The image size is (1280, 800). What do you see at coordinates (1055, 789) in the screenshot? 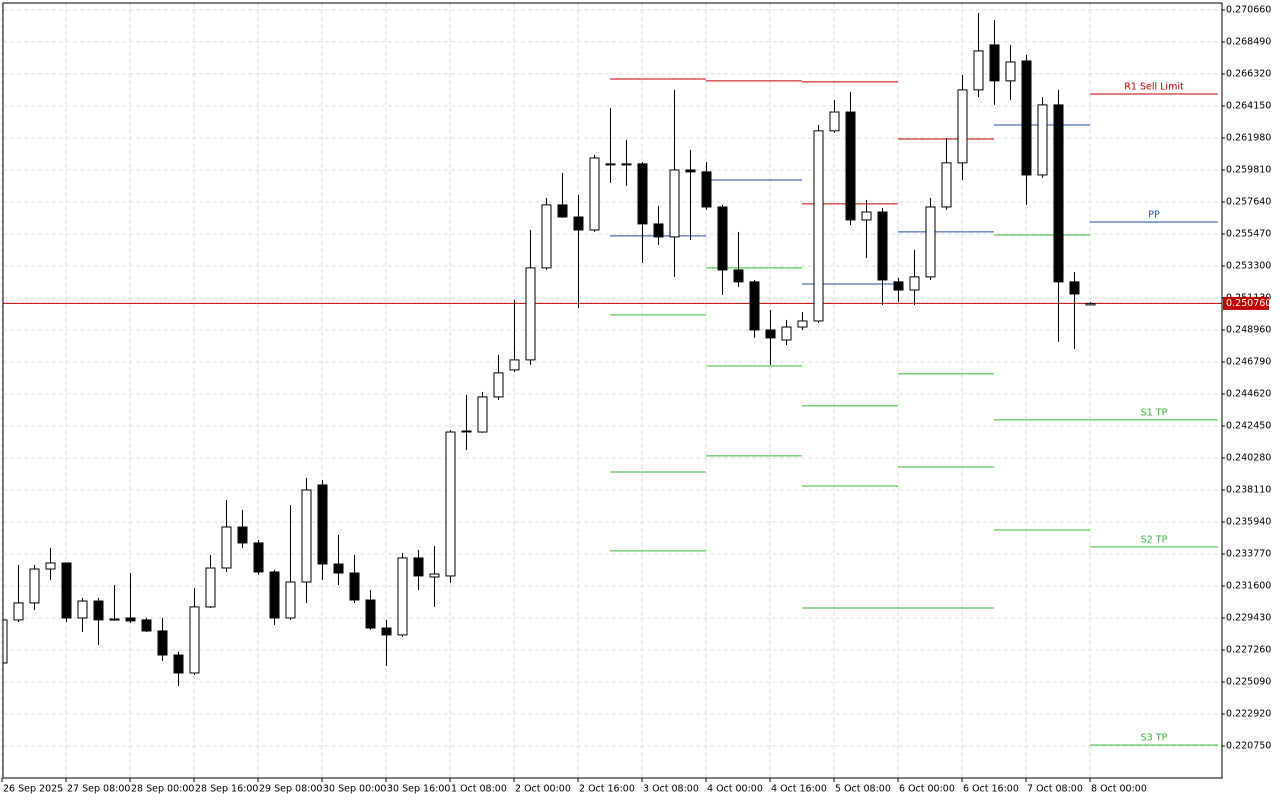
I see `x-tick-label: 7 Oct 08:00` at bounding box center [1055, 789].